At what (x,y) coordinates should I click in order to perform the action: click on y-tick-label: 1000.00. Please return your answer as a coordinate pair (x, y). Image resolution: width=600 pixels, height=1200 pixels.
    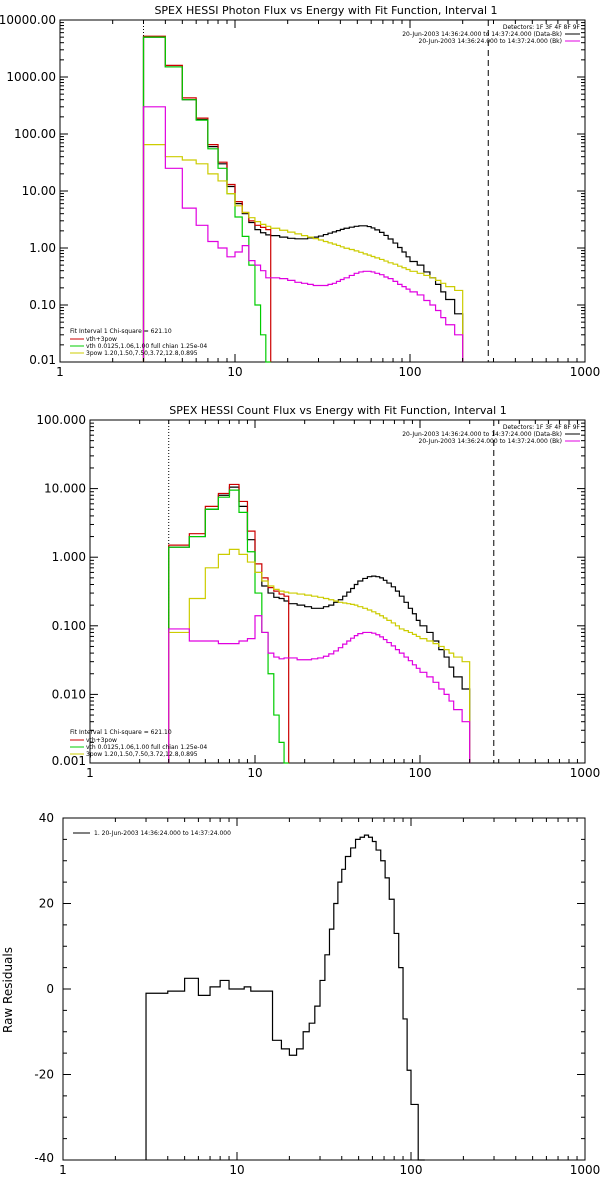
    Looking at the image, I should click on (31, 77).